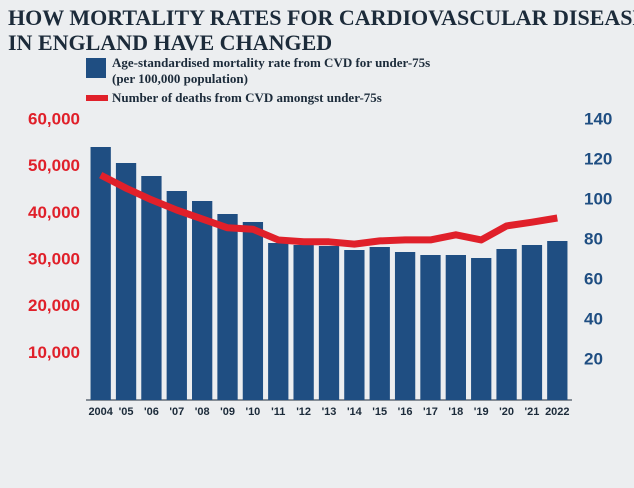 The image size is (634, 488). Describe the element at coordinates (252, 412) in the screenshot. I see `x-tick-label: '10` at that location.